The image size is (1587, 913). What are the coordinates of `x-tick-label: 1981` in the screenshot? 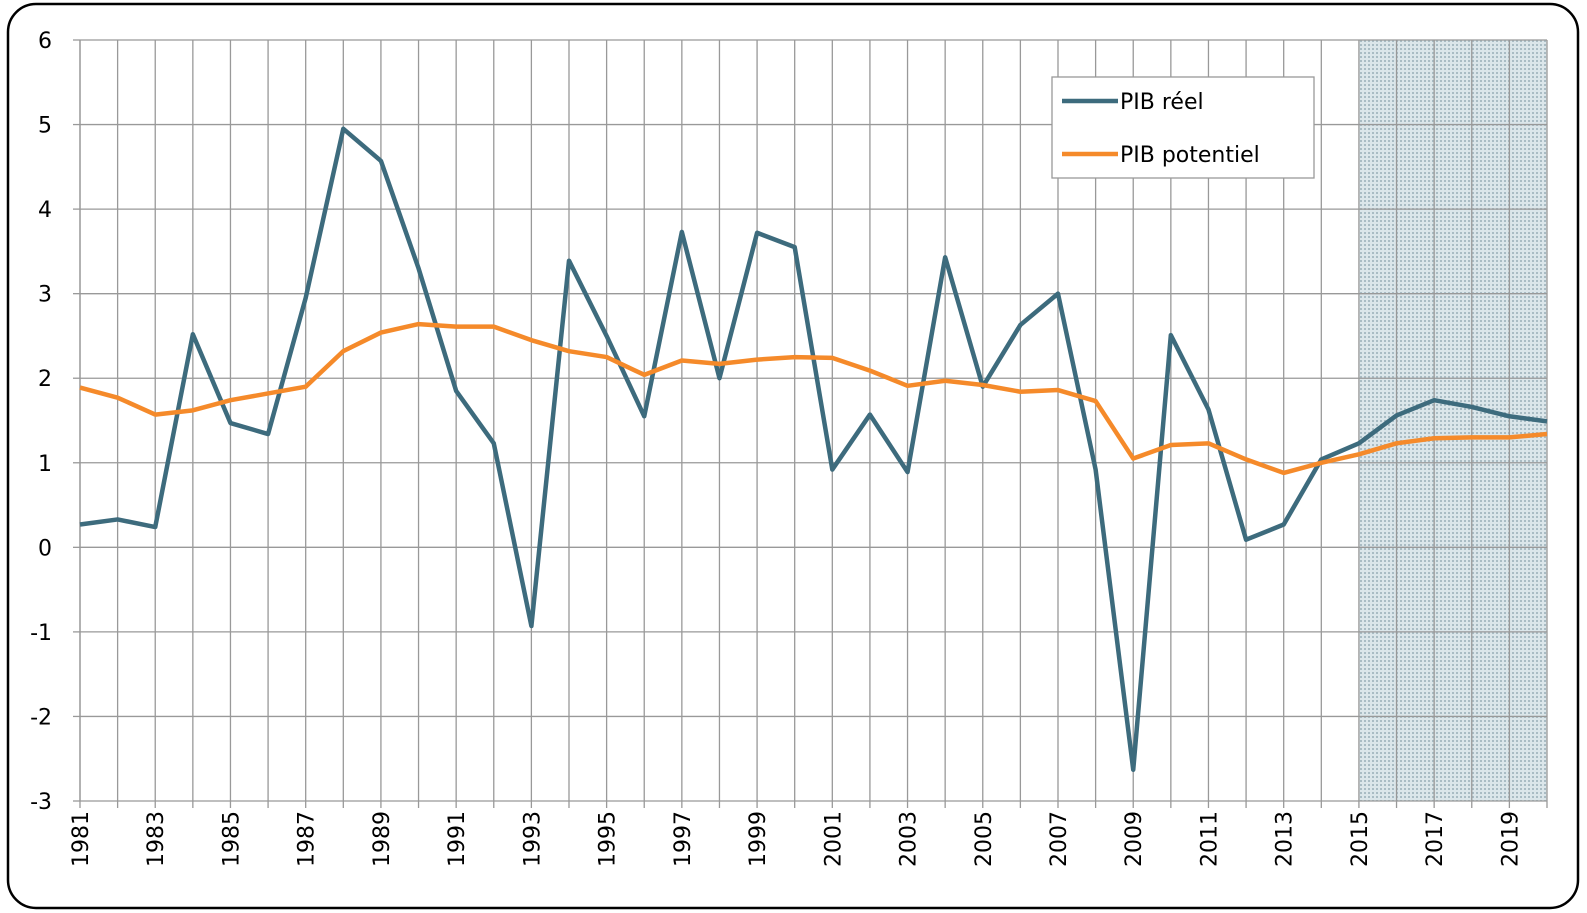 It's located at (81, 839).